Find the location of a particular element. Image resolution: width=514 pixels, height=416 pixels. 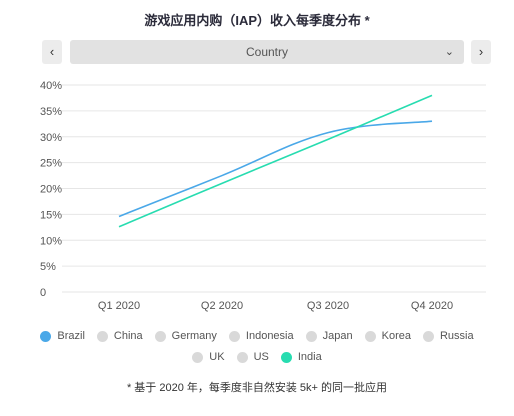

legend-label: Germany is located at coordinates (194, 336).